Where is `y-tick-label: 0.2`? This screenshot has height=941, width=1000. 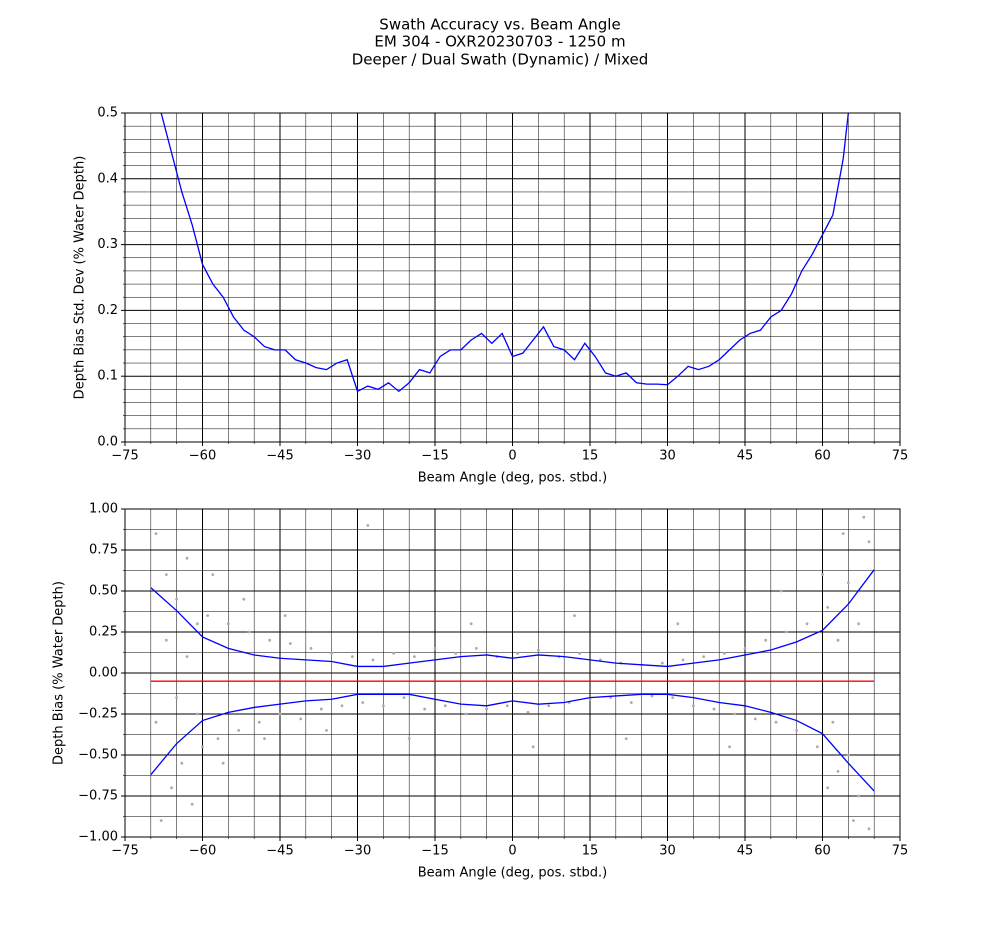 y-tick-label: 0.2 is located at coordinates (107, 310).